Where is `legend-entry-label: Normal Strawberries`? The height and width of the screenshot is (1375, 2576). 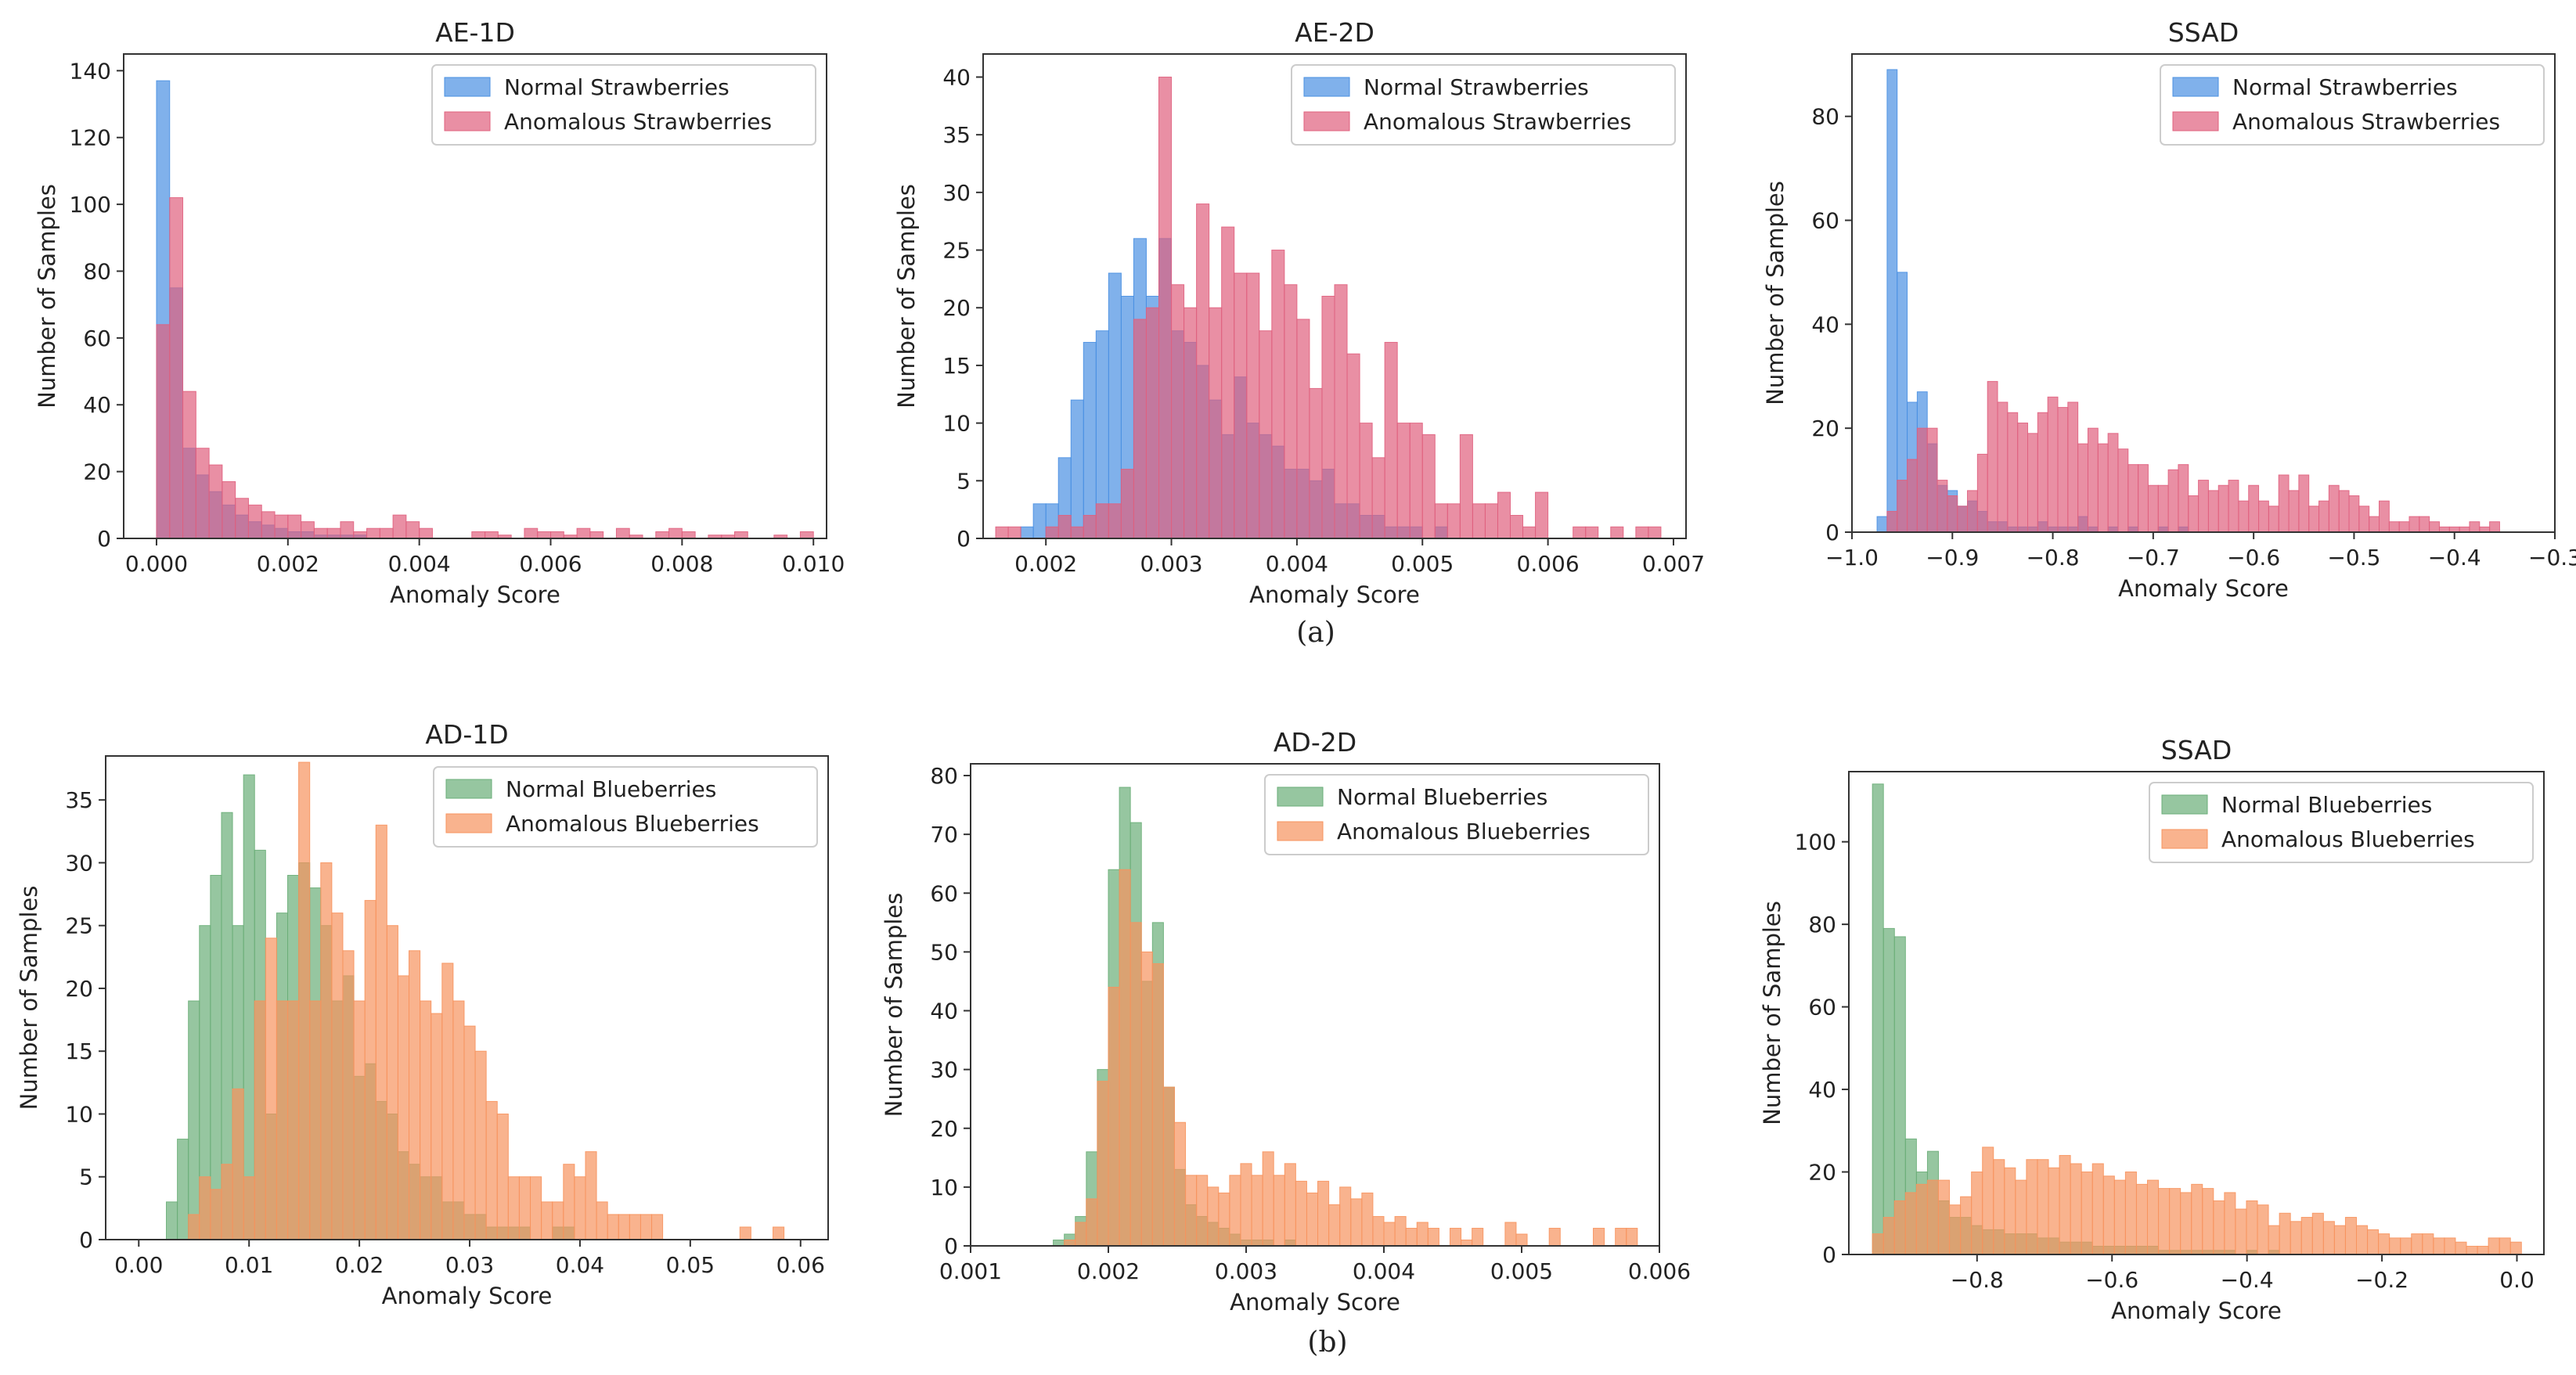
legend-entry-label: Normal Strawberries is located at coordinates (2345, 87).